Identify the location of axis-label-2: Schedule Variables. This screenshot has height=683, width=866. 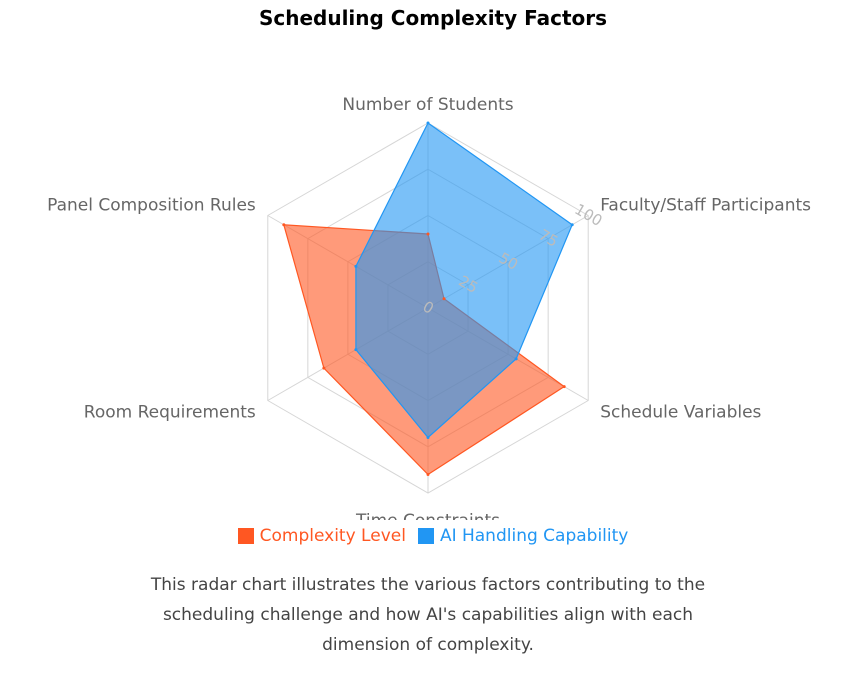
(680, 413).